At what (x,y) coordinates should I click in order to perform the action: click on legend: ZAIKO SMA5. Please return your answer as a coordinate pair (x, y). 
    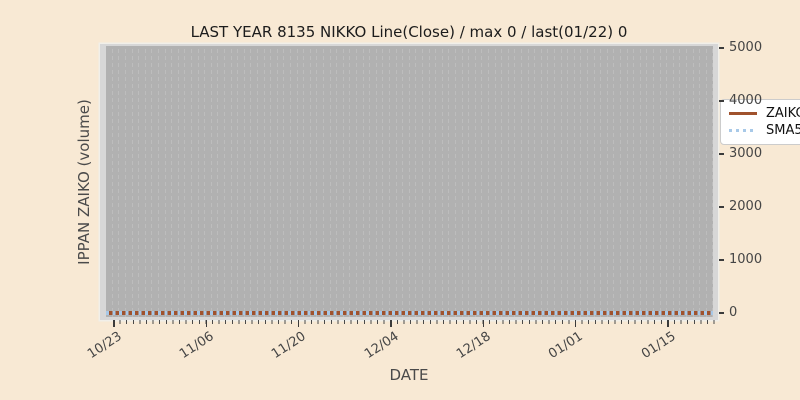
    Looking at the image, I should click on (760, 122).